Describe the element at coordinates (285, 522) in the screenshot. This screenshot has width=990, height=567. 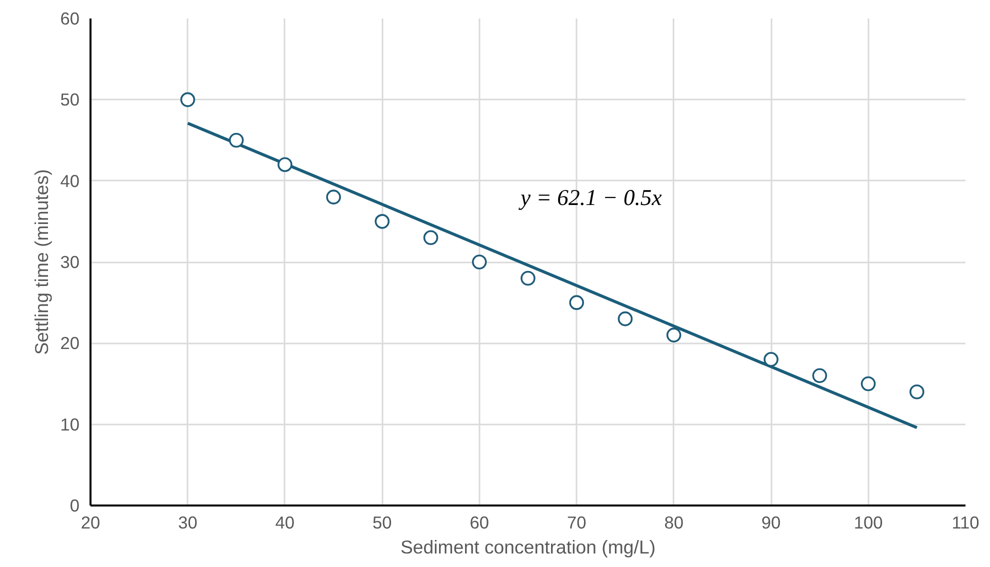
I see `x-tick-label: 40` at that location.